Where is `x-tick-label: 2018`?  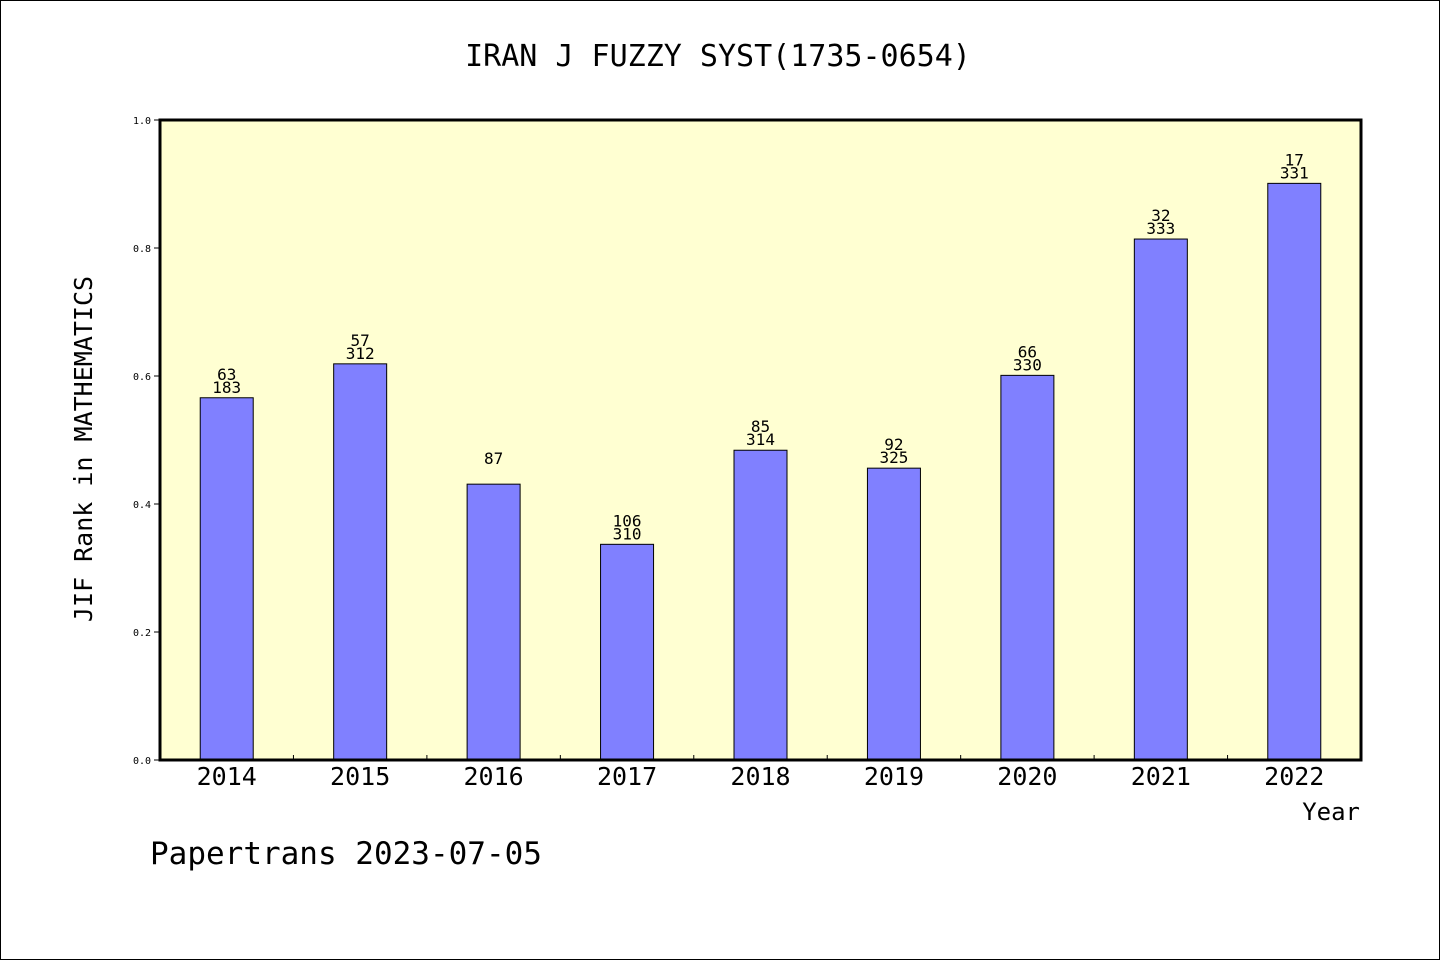 x-tick-label: 2018 is located at coordinates (760, 776).